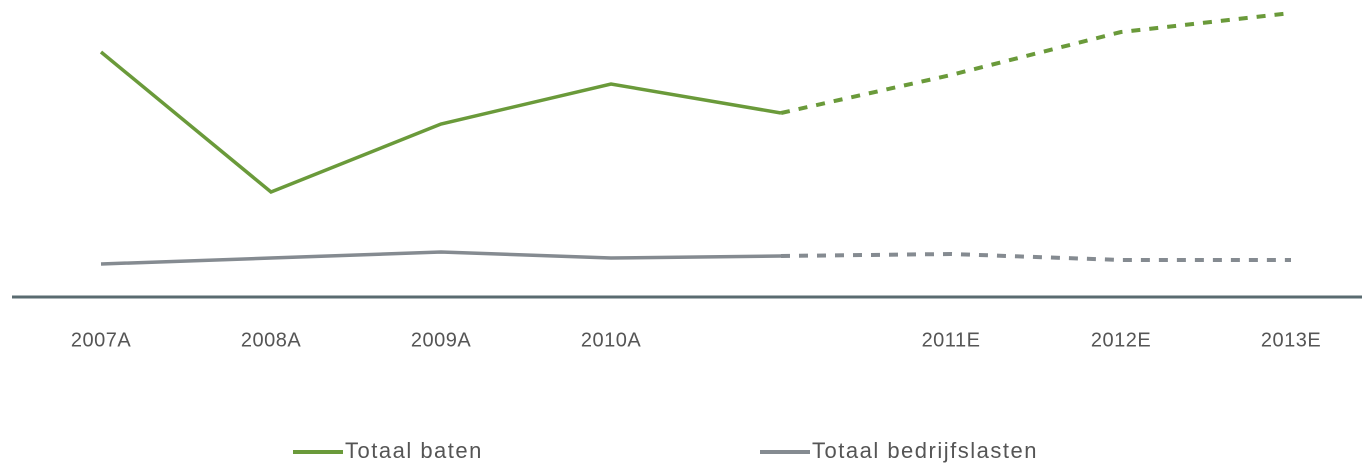 This screenshot has width=1362, height=466. What do you see at coordinates (925, 450) in the screenshot?
I see `legend-label: Totaal bedrijfslasten` at bounding box center [925, 450].